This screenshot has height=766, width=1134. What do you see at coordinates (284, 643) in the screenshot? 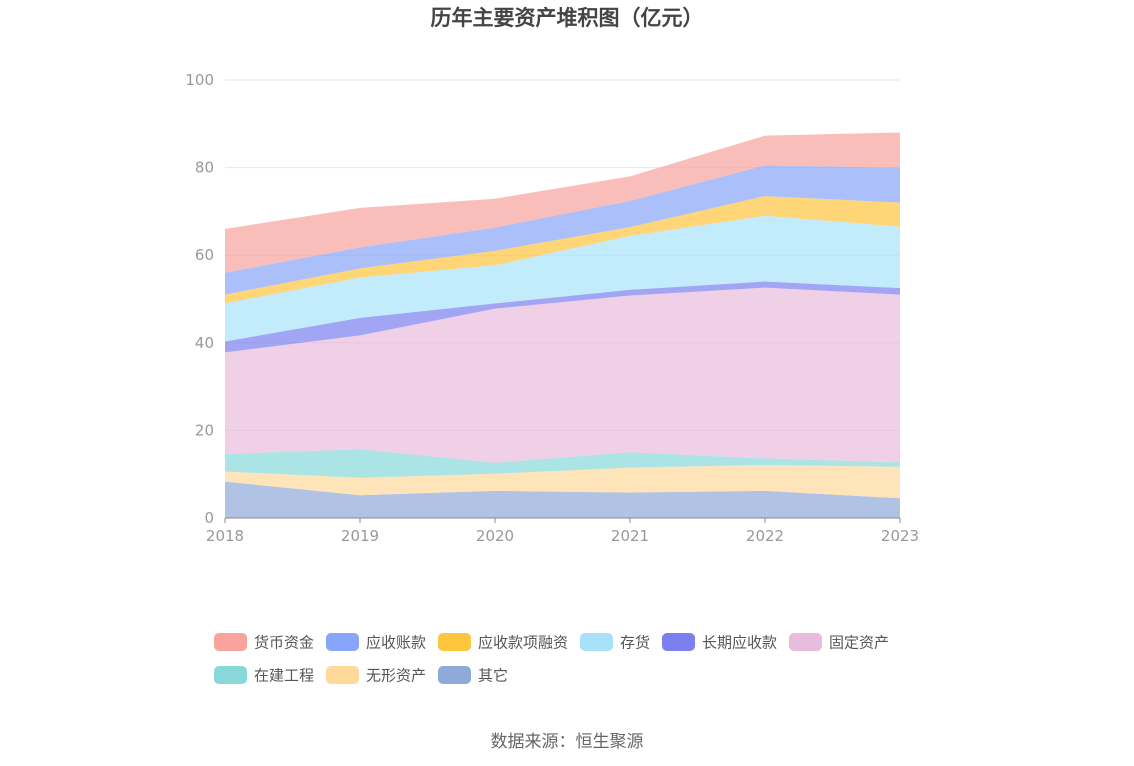
I see `legend-label: 货币资金` at bounding box center [284, 643].